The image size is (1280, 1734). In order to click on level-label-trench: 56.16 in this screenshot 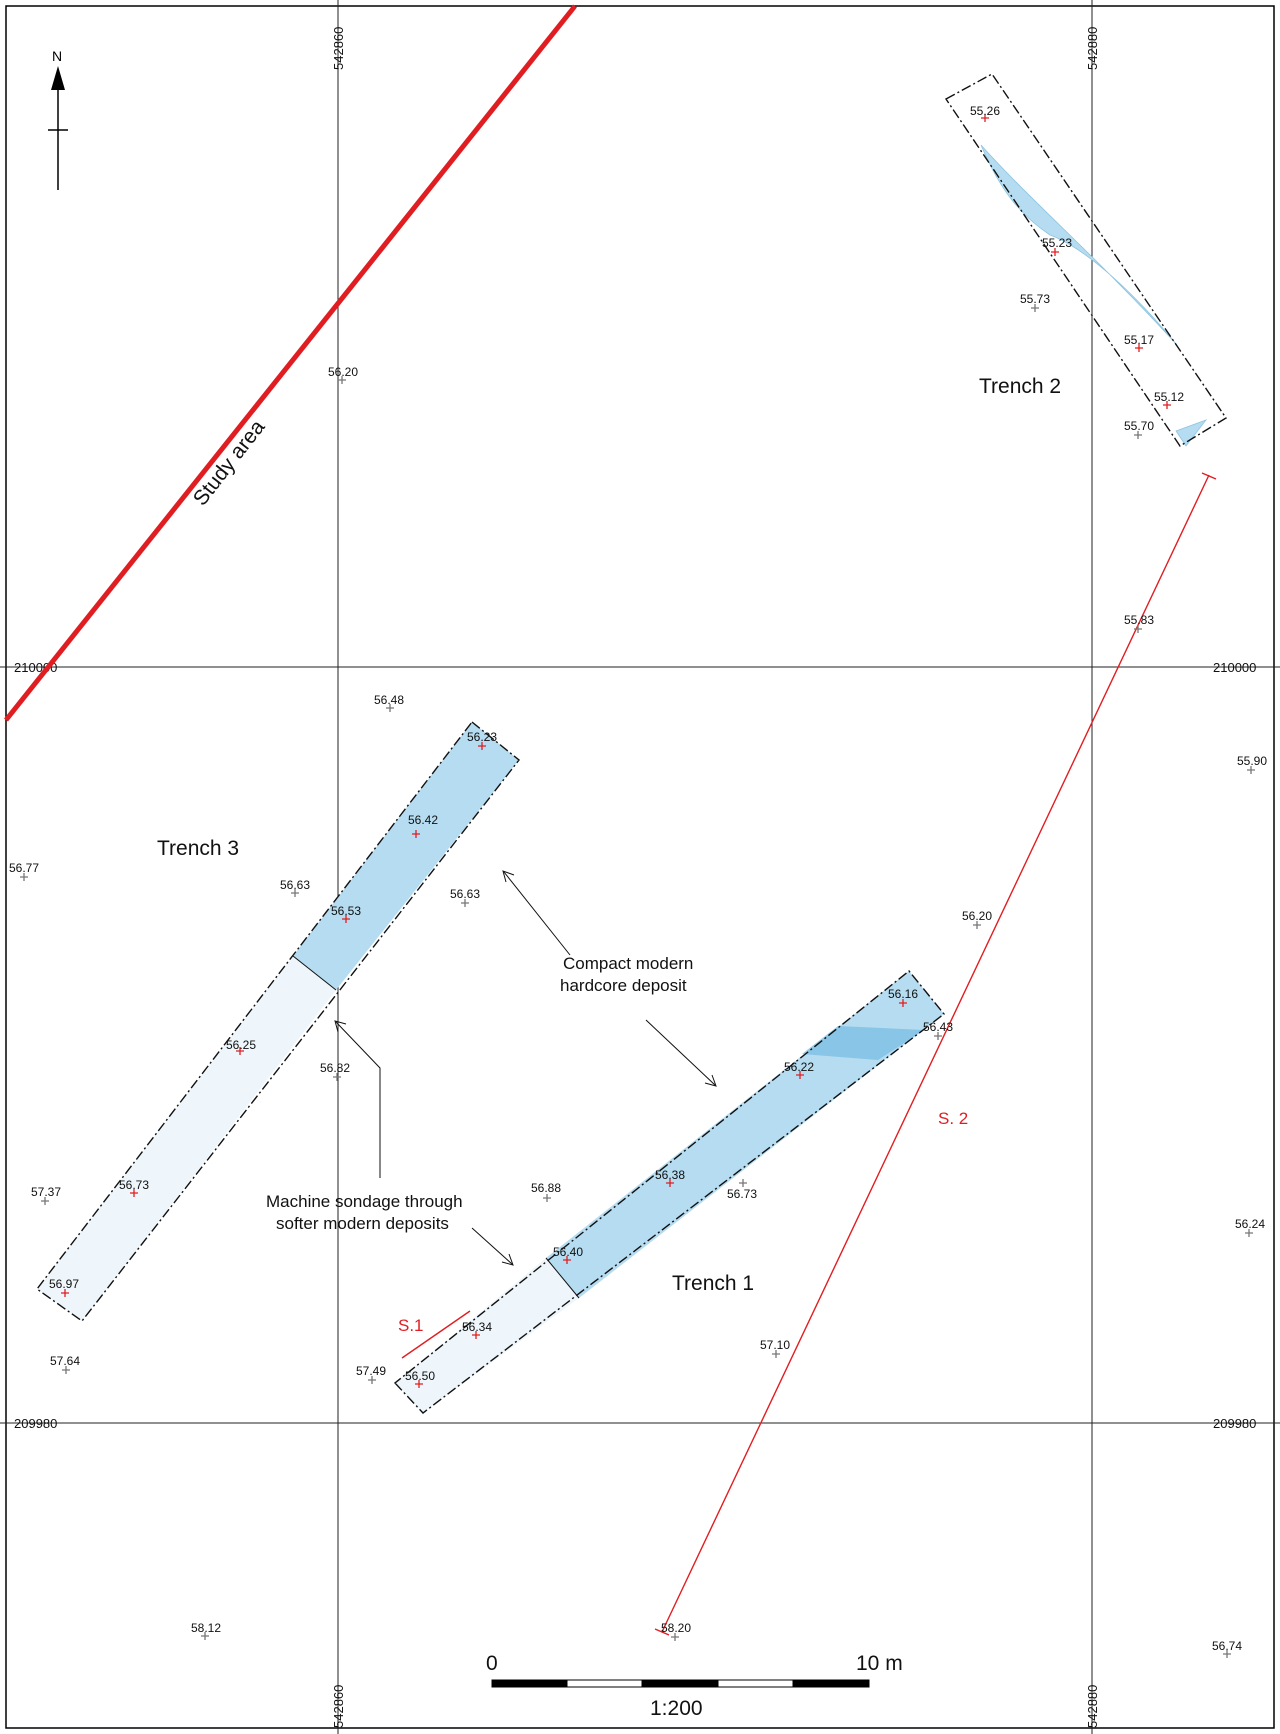, I will do `click(903, 994)`.